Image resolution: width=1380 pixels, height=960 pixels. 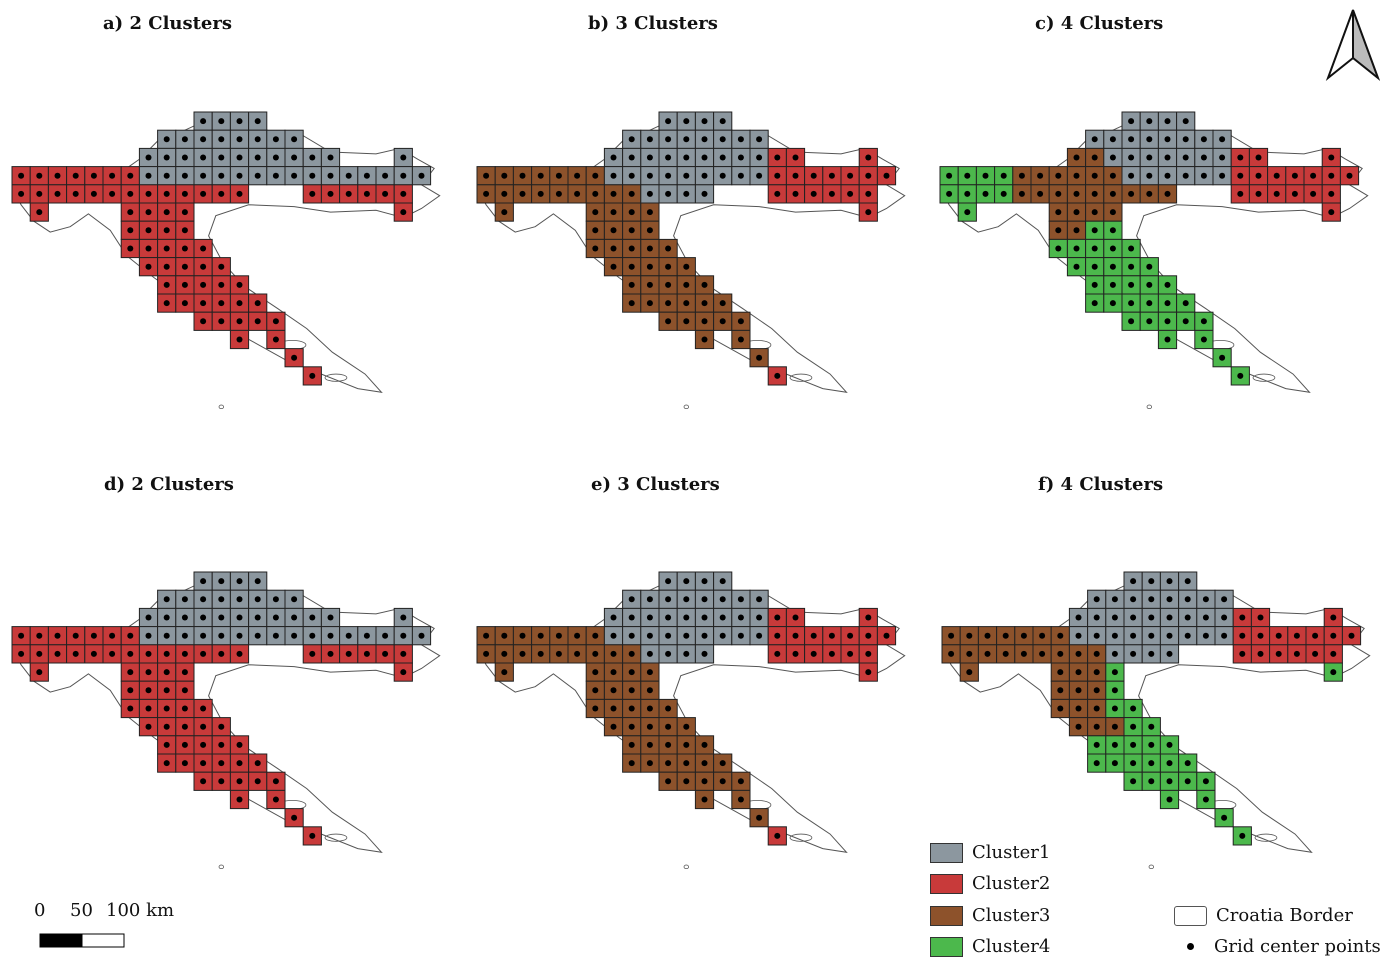 What do you see at coordinates (1011, 915) in the screenshot?
I see `legend-label-cluster3: Cluster3` at bounding box center [1011, 915].